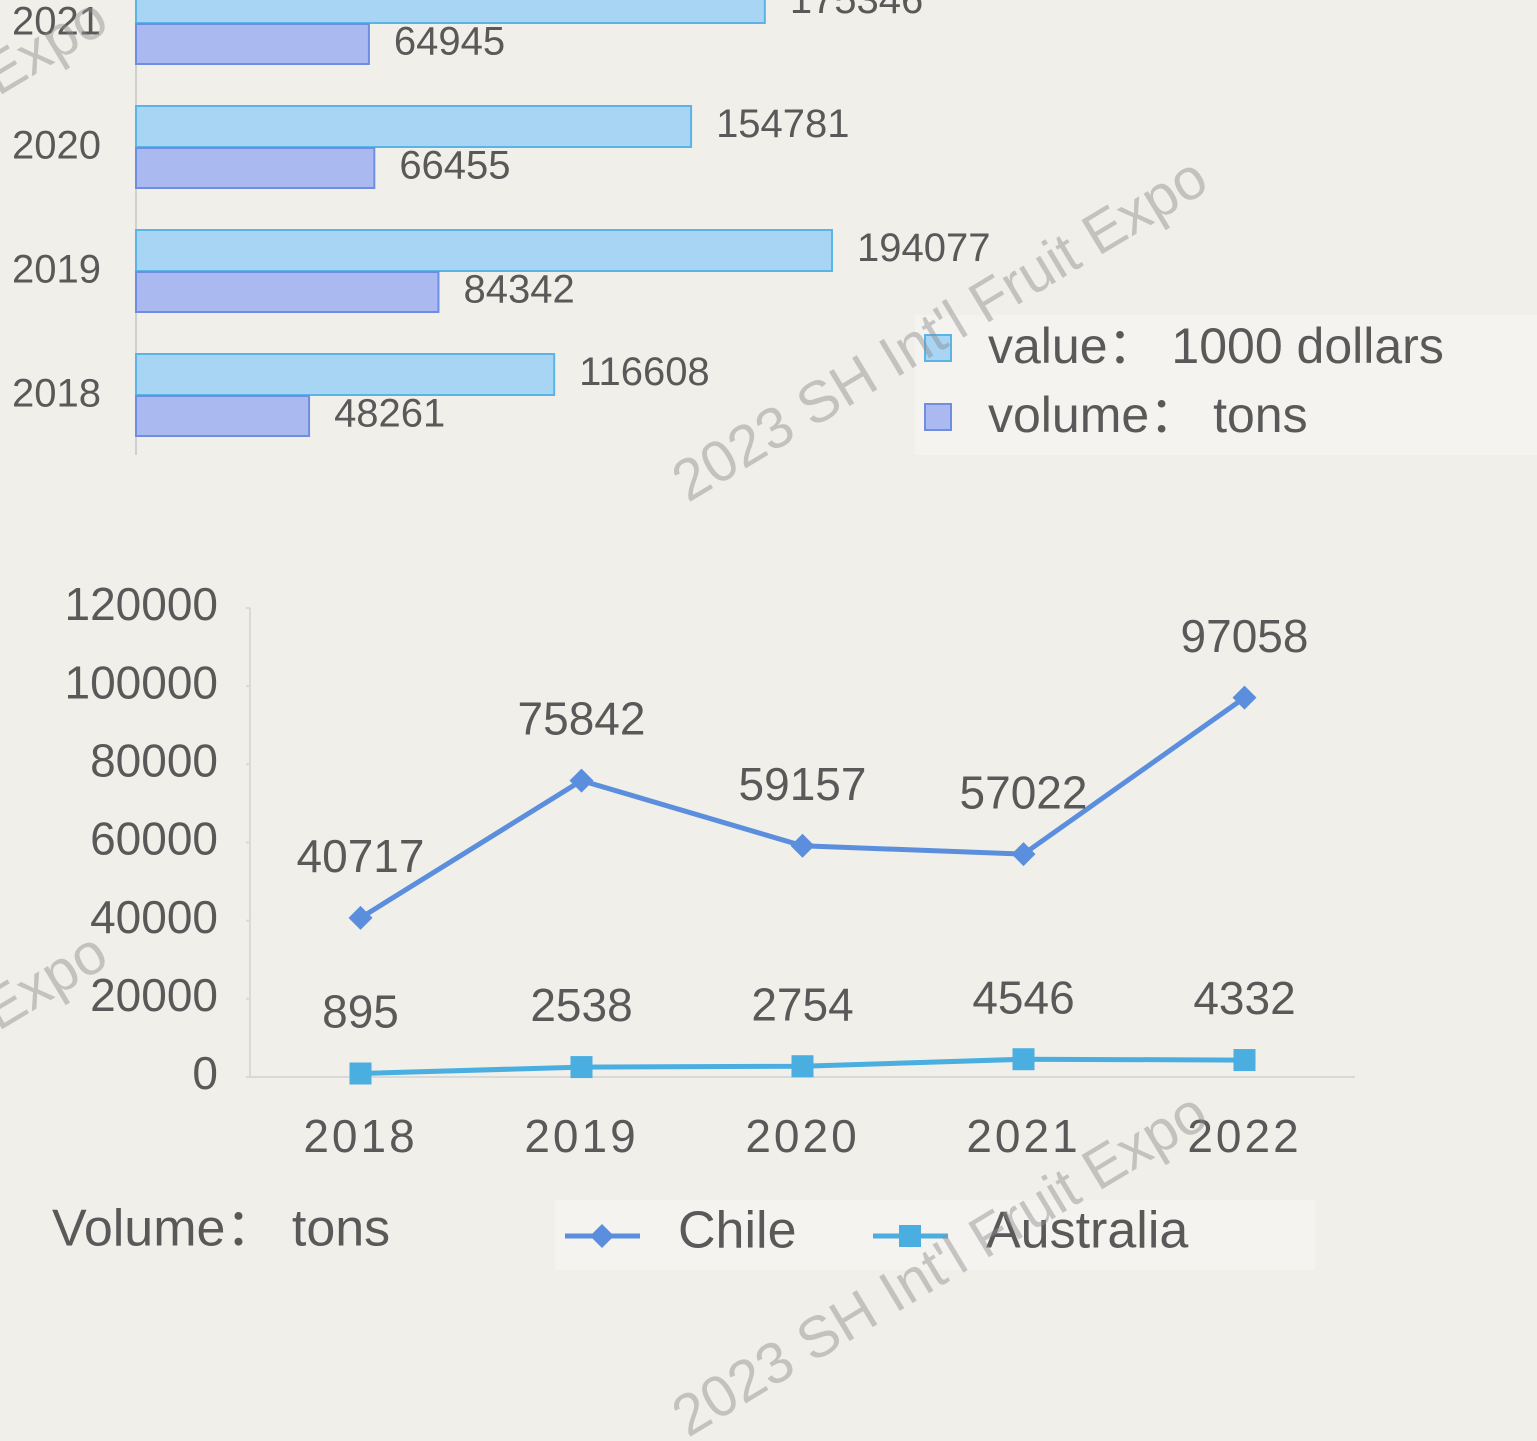 The height and width of the screenshot is (1441, 1537). What do you see at coordinates (154, 760) in the screenshot?
I see `y-tick-label: 80000` at bounding box center [154, 760].